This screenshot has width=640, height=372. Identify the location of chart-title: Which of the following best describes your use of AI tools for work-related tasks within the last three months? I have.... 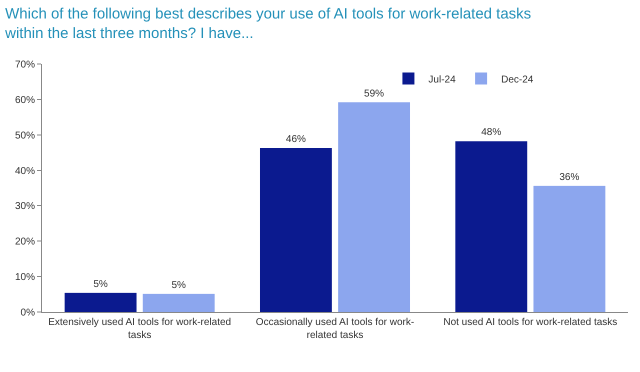
(268, 24).